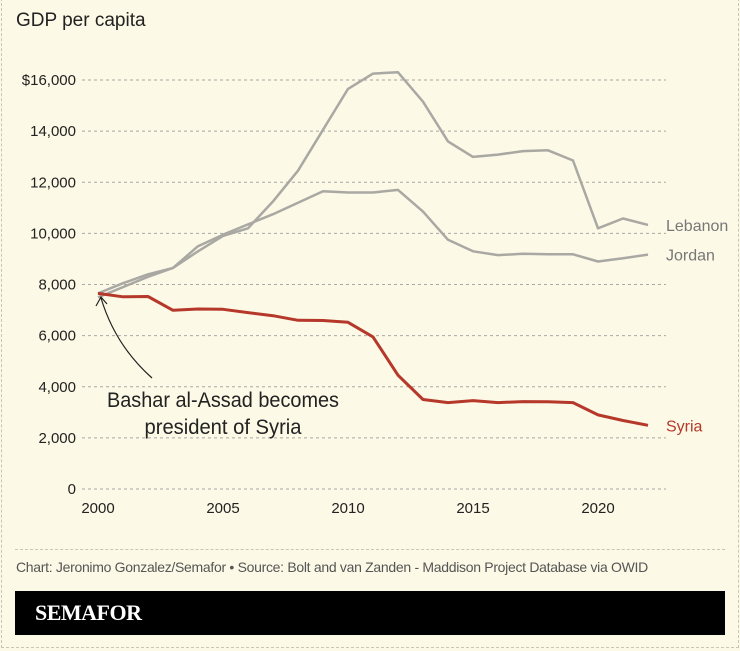  What do you see at coordinates (53, 182) in the screenshot?
I see `y-tick-label: 12,000` at bounding box center [53, 182].